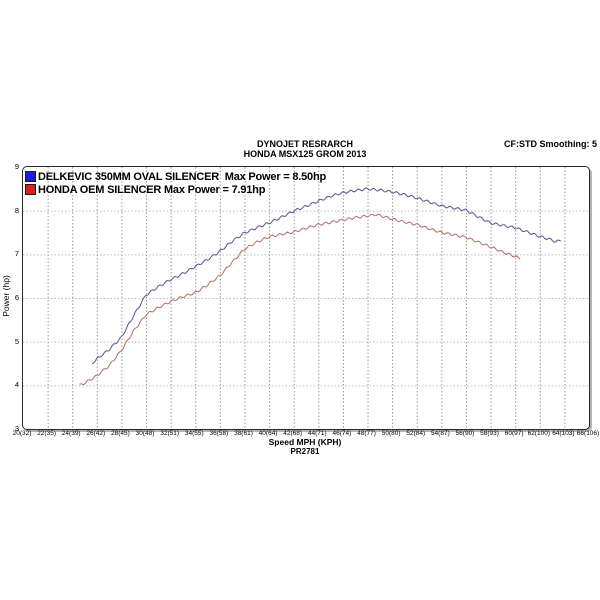 This screenshot has height=600, width=600. Describe the element at coordinates (440, 433) in the screenshot. I see `x-tick-label: 54(87)` at that location.